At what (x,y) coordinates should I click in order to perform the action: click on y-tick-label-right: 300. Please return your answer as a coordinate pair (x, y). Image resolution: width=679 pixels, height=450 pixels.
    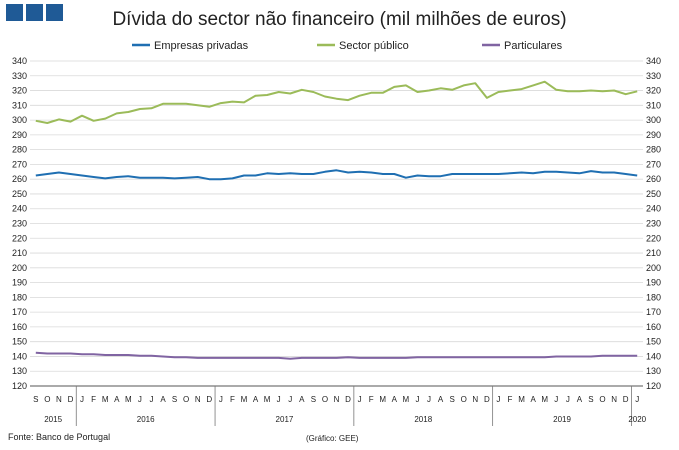
    Looking at the image, I should click on (653, 120).